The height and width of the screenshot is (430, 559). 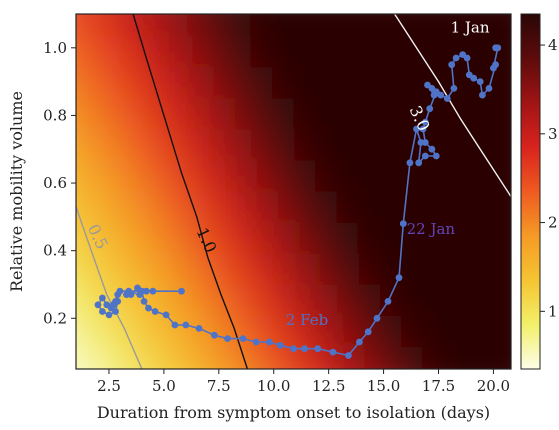 What do you see at coordinates (55, 251) in the screenshot?
I see `y-tick-label: 0.4` at bounding box center [55, 251].